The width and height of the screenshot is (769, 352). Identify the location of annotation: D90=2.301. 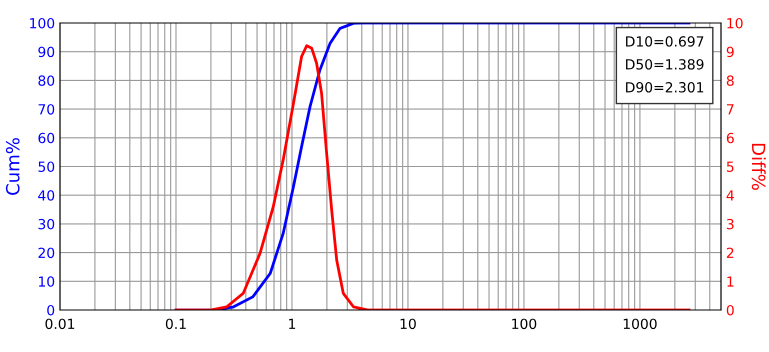
(665, 87).